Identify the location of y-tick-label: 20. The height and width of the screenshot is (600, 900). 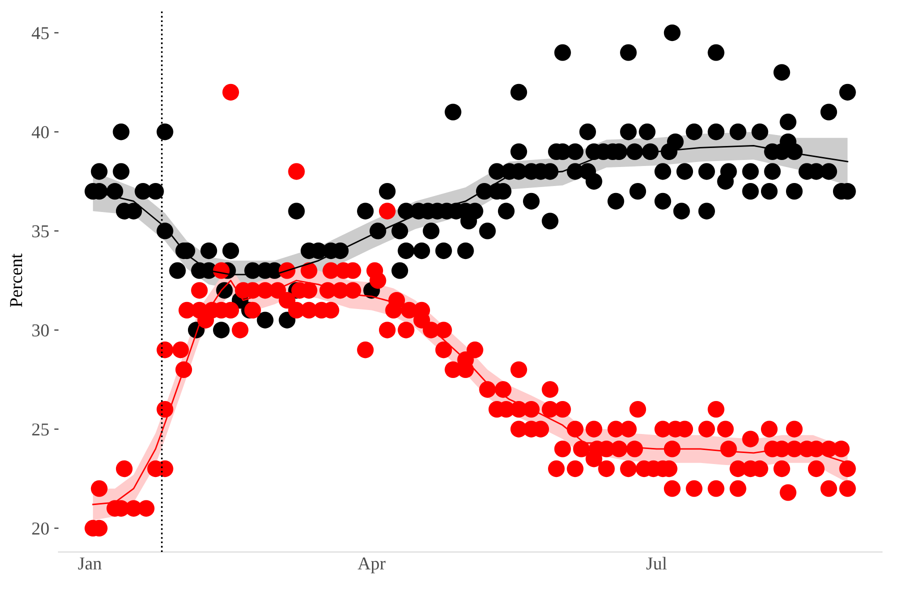
(40, 528).